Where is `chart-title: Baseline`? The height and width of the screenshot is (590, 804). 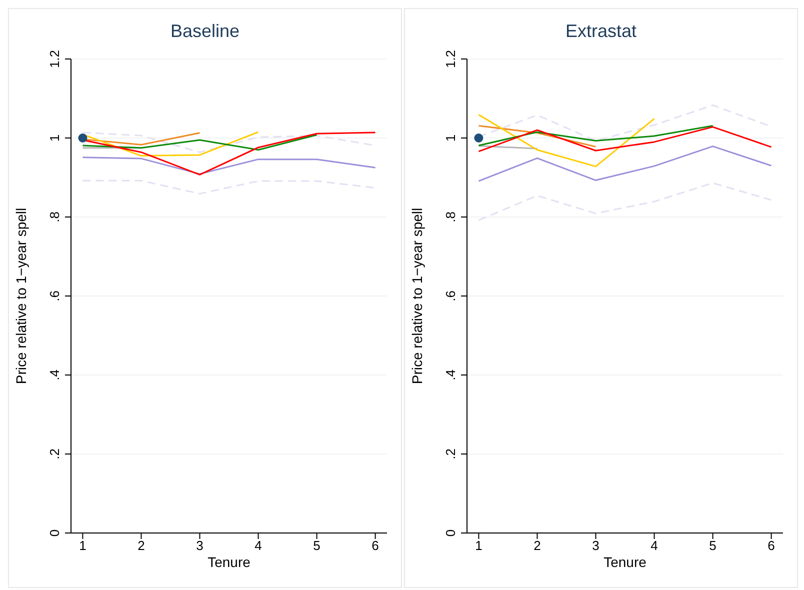 chart-title: Baseline is located at coordinates (205, 32).